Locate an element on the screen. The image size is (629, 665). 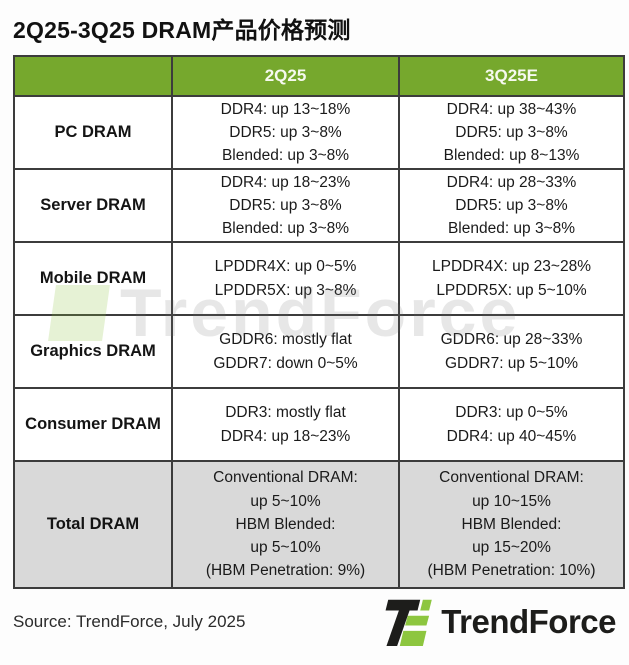
row-label-server-dram: Server DRAM is located at coordinates (93, 205).